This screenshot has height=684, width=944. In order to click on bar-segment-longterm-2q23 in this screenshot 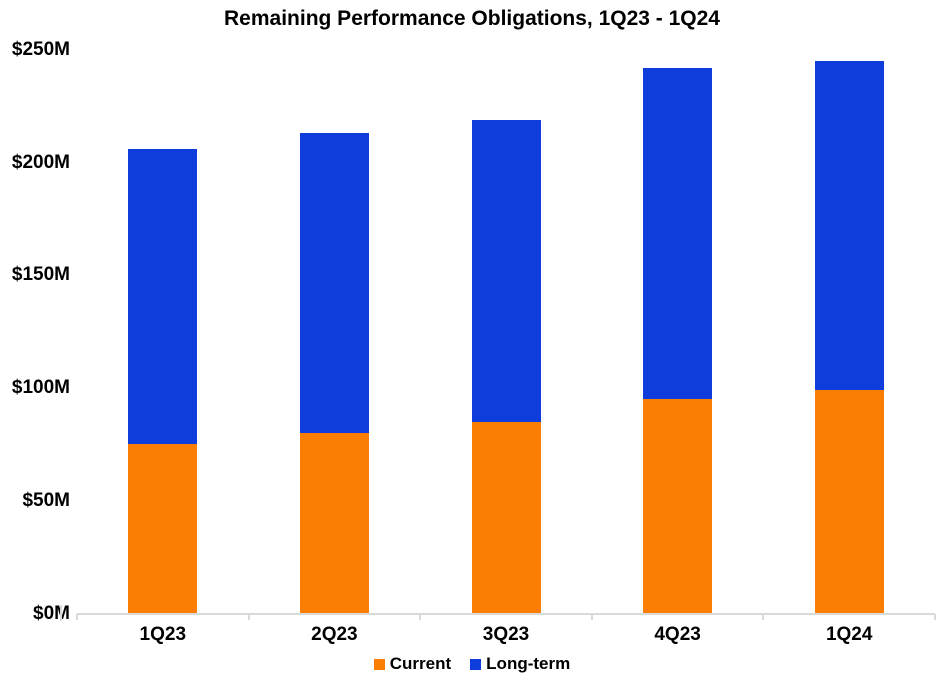, I will do `click(334, 283)`.